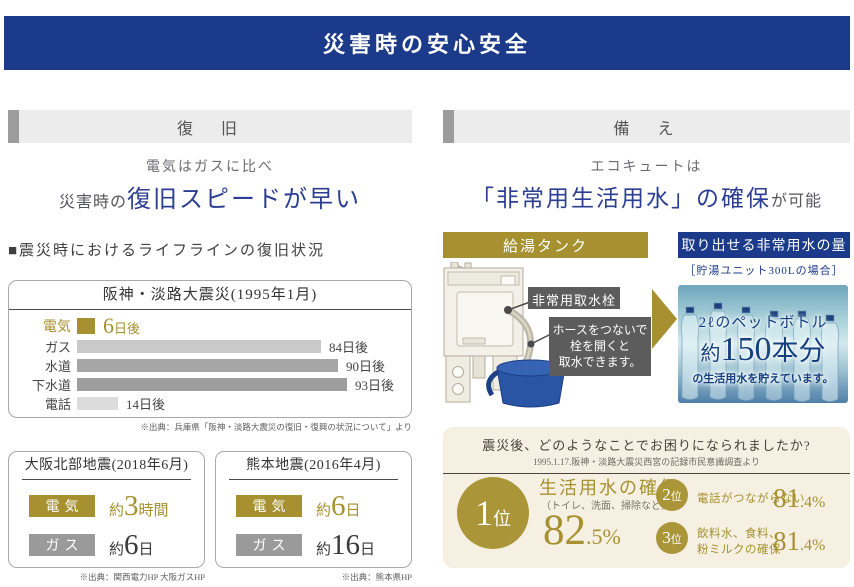 The width and height of the screenshot is (854, 587). I want to click on chart-row-water: 水道 90日後, so click(210, 365).